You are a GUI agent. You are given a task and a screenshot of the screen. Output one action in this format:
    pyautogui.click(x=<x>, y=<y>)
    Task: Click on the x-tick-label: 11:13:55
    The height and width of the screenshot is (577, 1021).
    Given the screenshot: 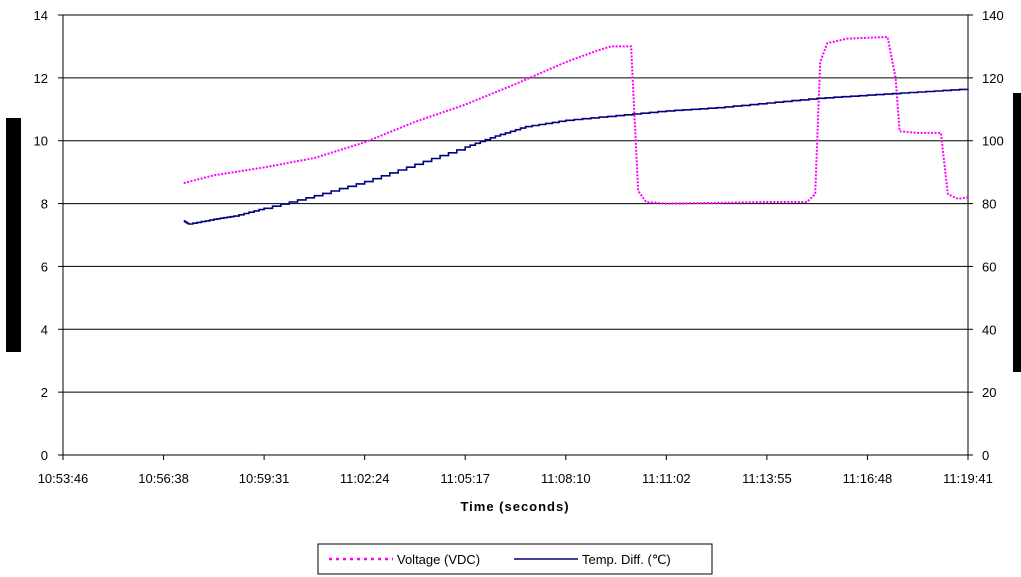 What is the action you would take?
    pyautogui.click(x=767, y=478)
    